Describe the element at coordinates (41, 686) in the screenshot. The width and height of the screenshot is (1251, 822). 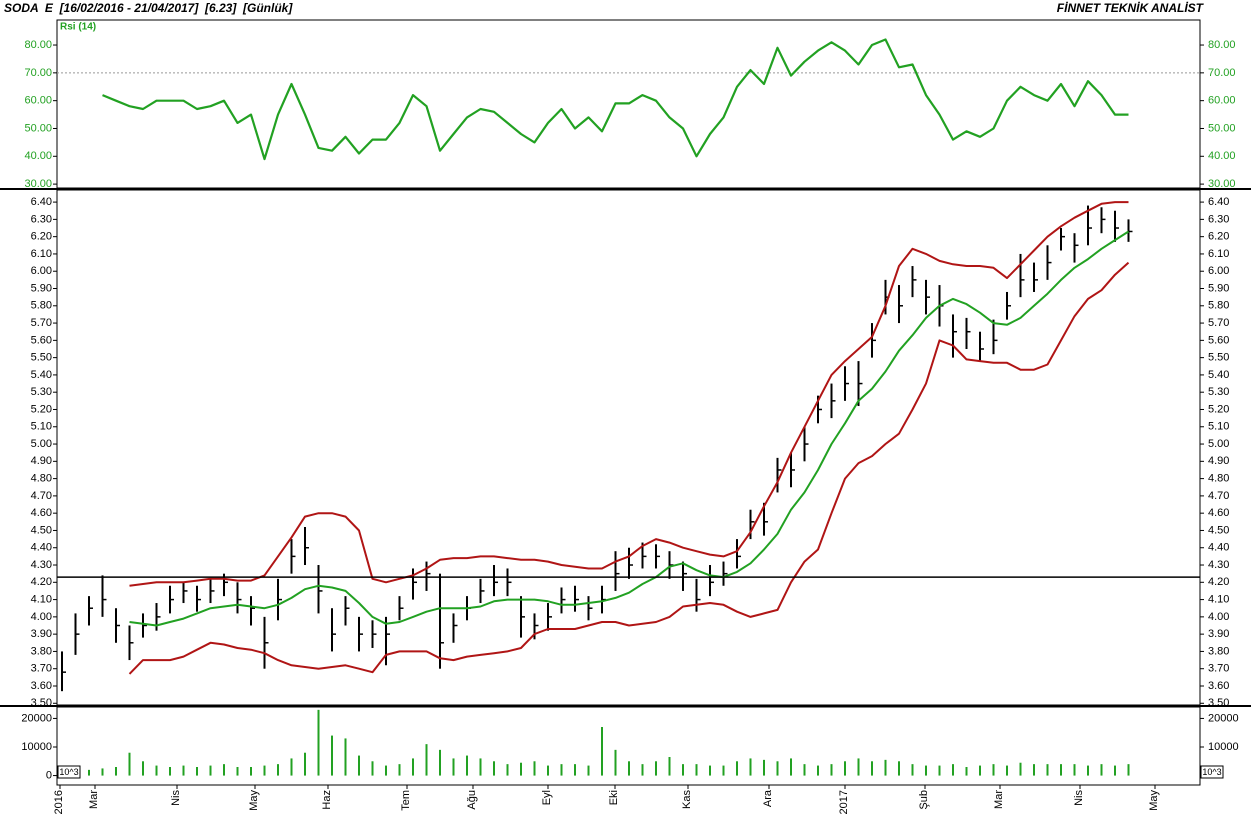
I see `y-tick-label: 3.60` at that location.